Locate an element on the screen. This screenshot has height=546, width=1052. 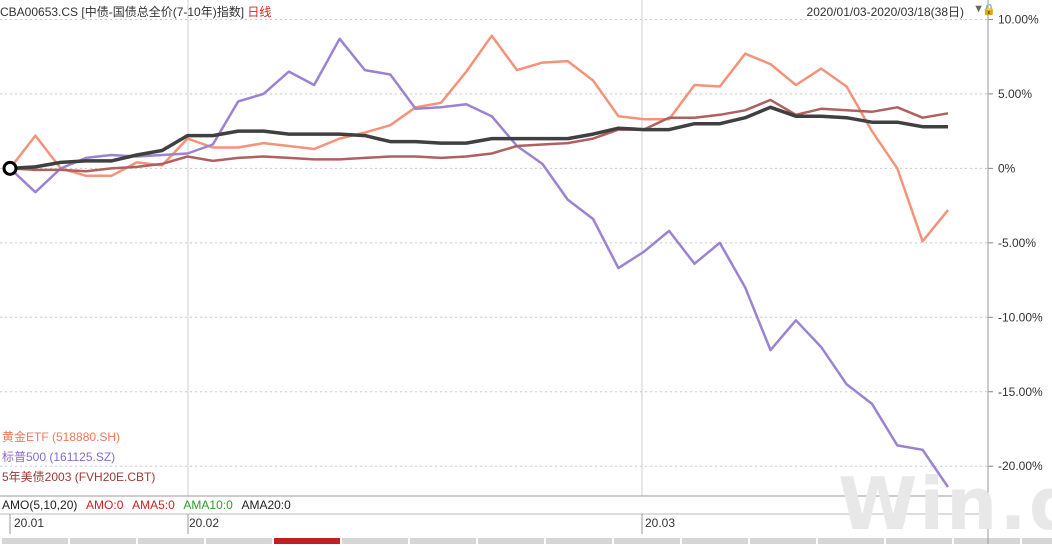
y-tick-label: -15.00% is located at coordinates (1020, 392).